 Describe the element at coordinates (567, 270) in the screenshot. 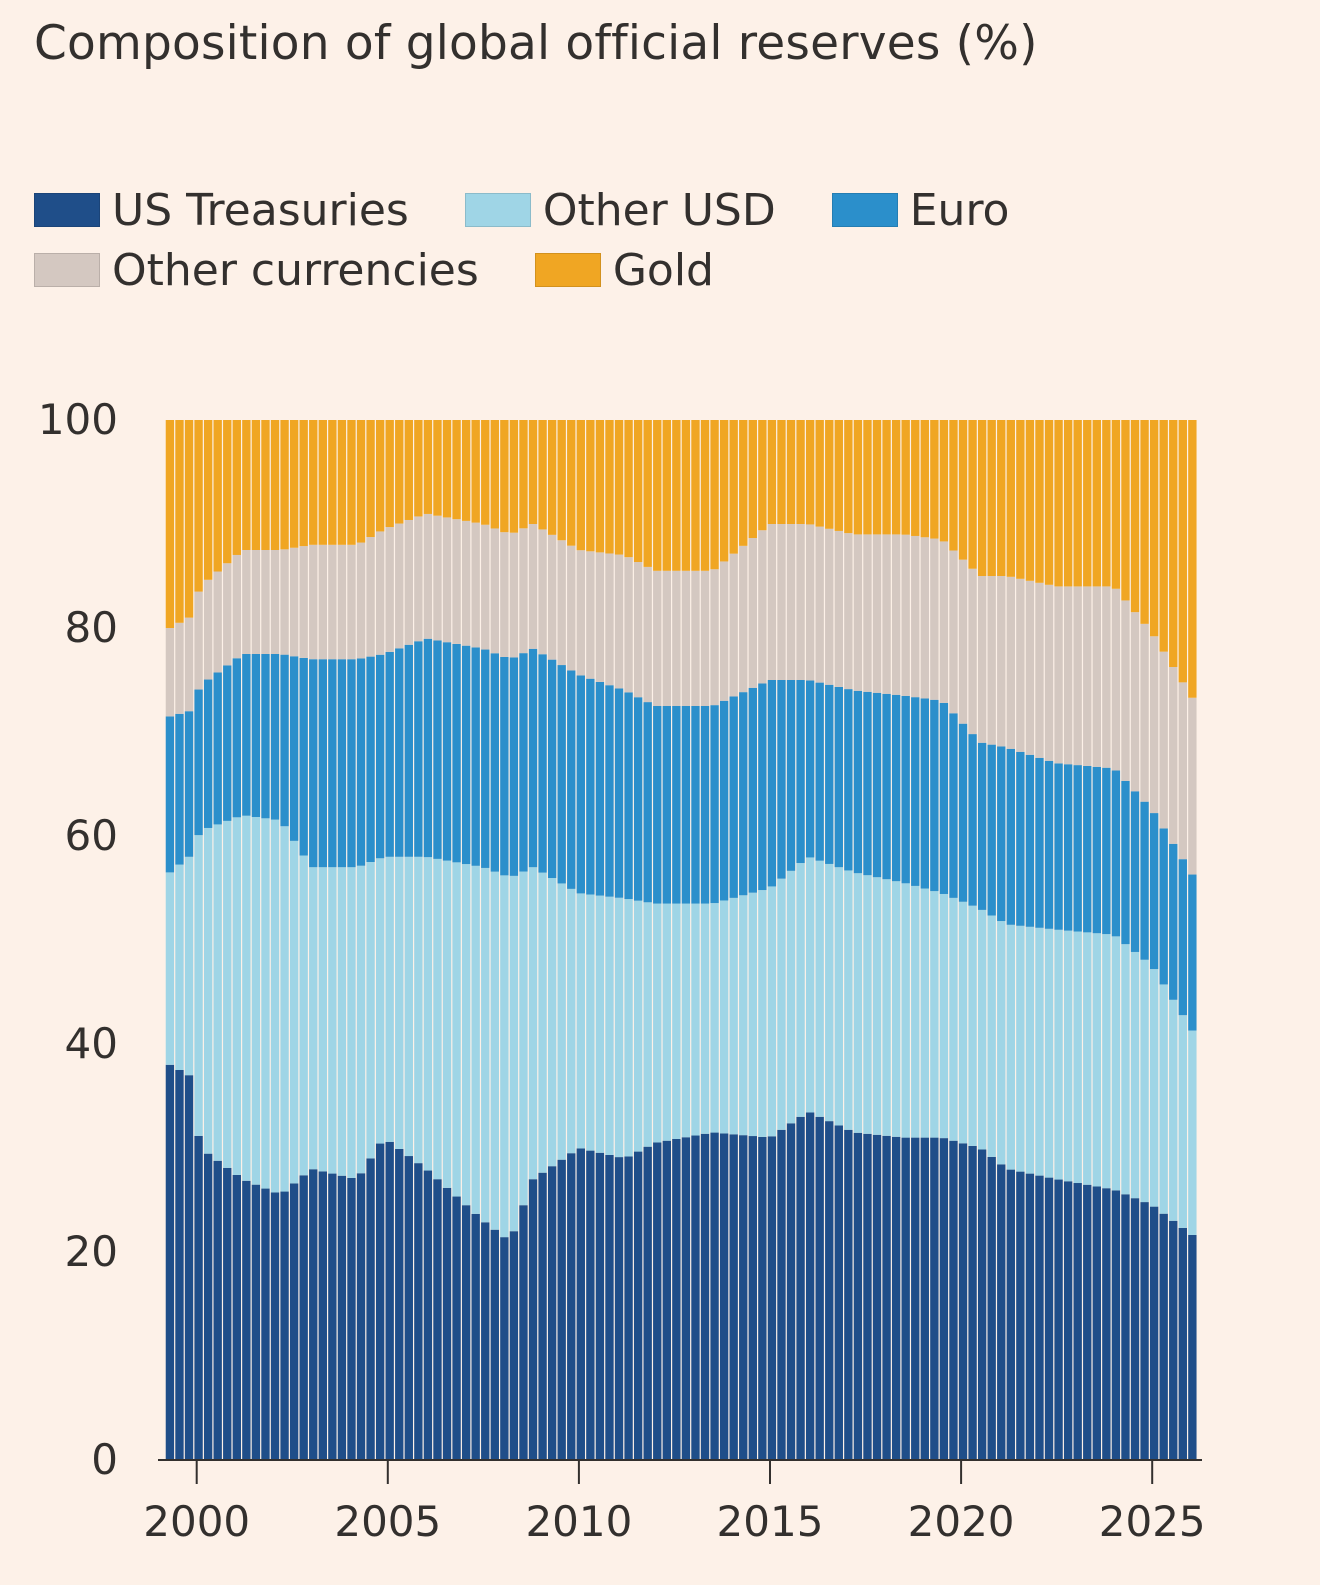

I see `legend-swatch-gold` at that location.